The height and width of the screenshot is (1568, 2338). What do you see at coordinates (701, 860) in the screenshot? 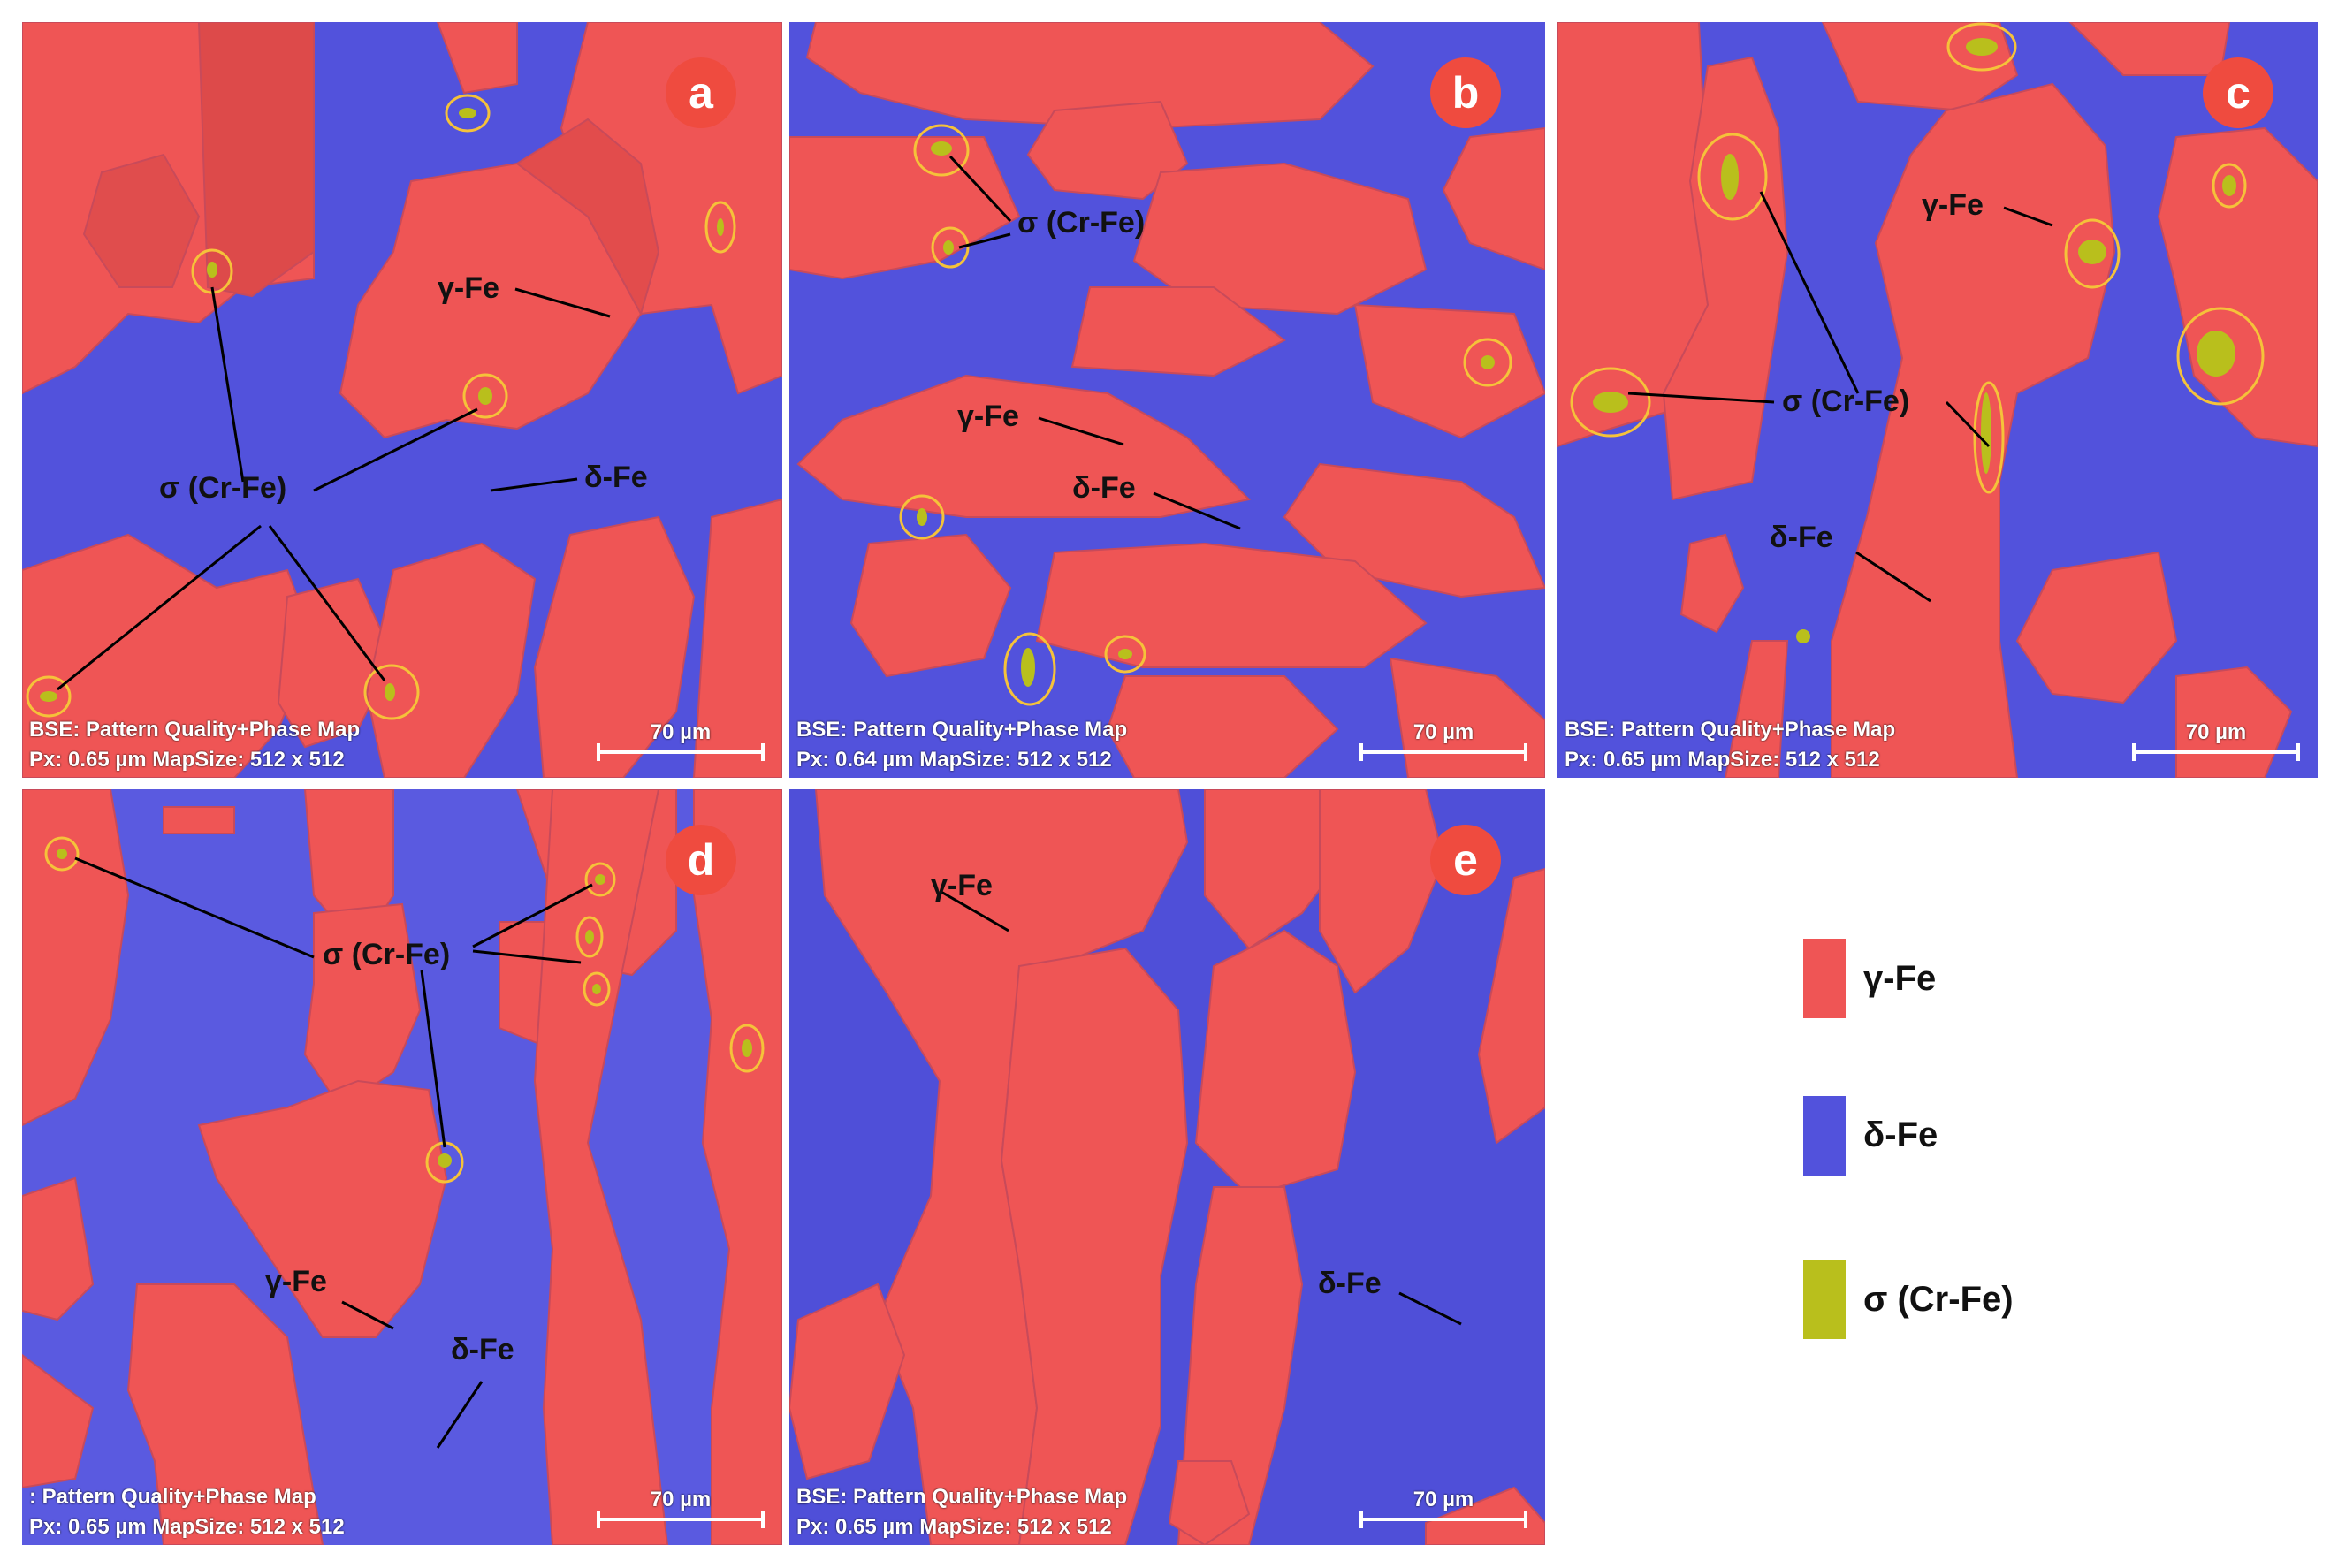
I see `panel-letter-d: d` at bounding box center [701, 860].